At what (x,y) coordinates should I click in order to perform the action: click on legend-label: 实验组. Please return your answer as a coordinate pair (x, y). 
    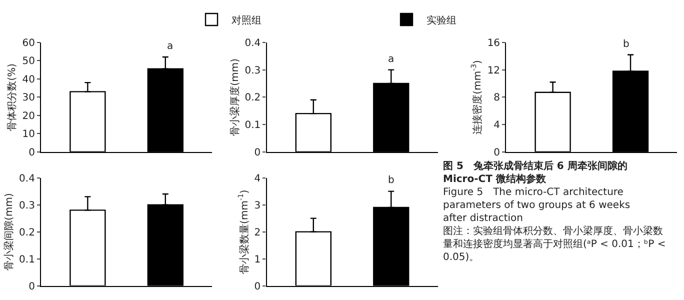
    Looking at the image, I should click on (441, 20).